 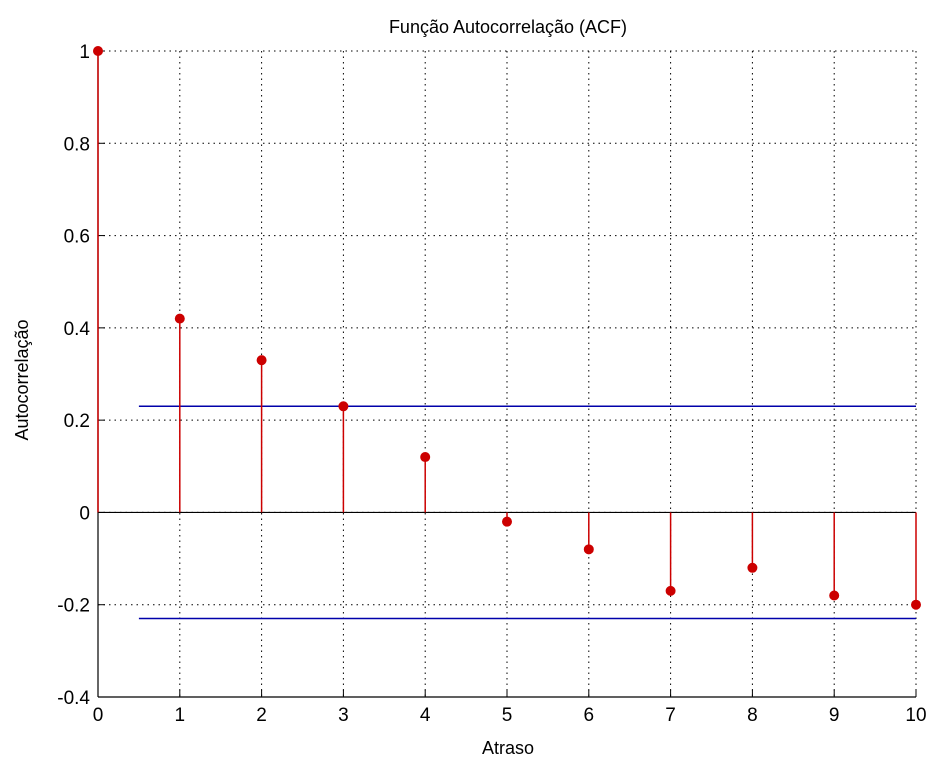 I want to click on y-tick-label: 0.8, so click(x=77, y=144).